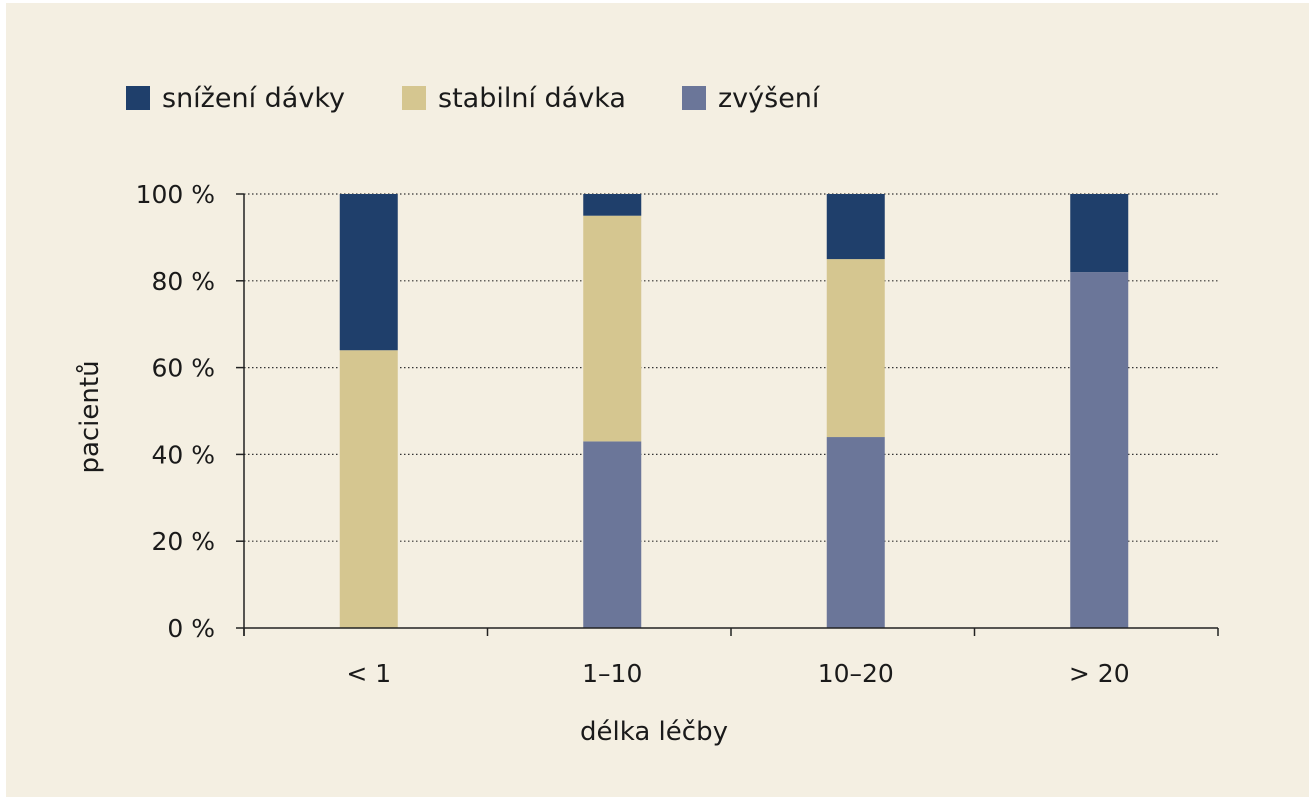  What do you see at coordinates (183, 281) in the screenshot?
I see `y-tick-label: 80 %` at bounding box center [183, 281].